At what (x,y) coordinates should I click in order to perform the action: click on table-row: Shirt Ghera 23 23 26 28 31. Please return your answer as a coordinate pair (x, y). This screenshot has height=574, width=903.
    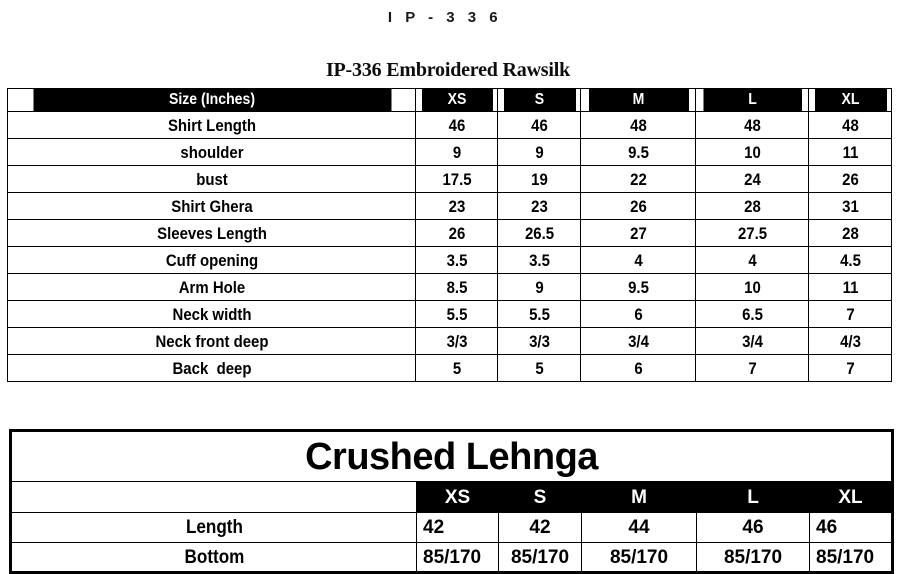
    Looking at the image, I should click on (450, 206).